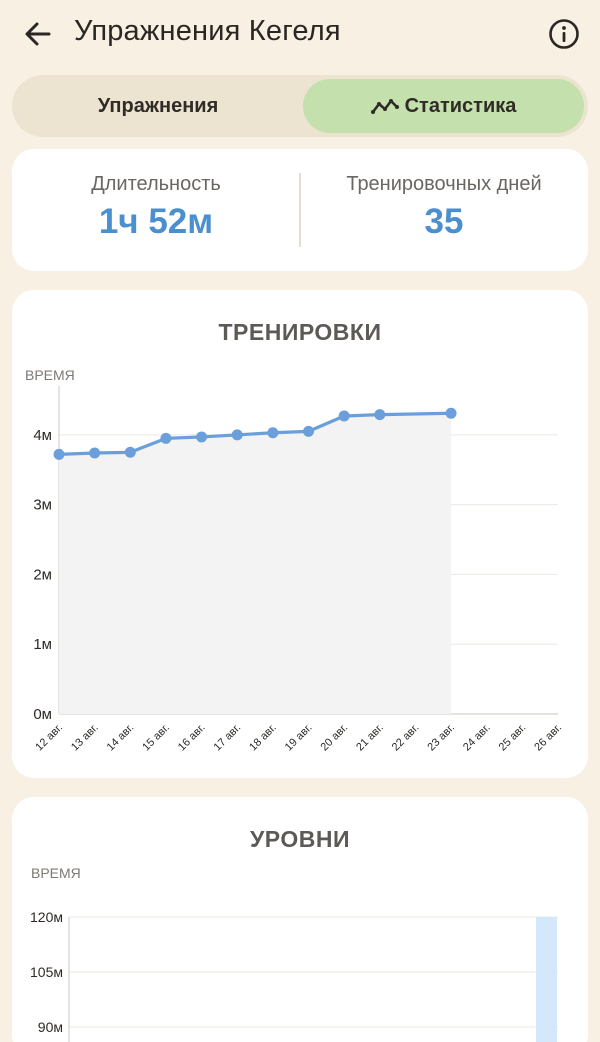 The image size is (600, 1042). Describe the element at coordinates (156, 221) in the screenshot. I see `duration-value: 1ч 52м` at that location.